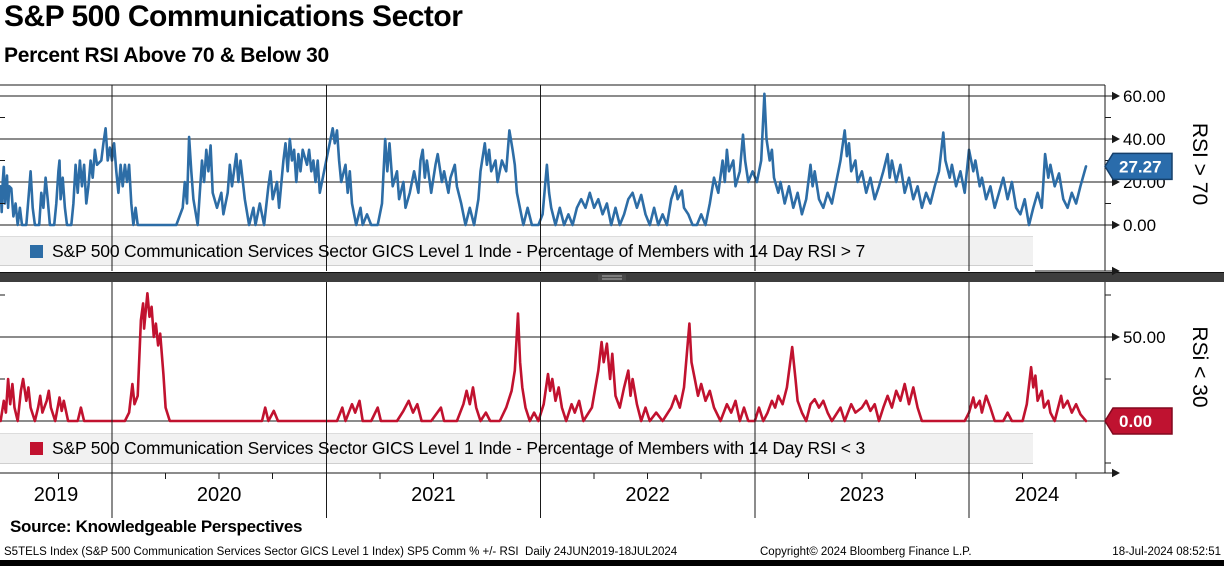 This screenshot has width=1224, height=566. I want to click on axis-title-rsi-below-30: RSi < 30, so click(1199, 366).